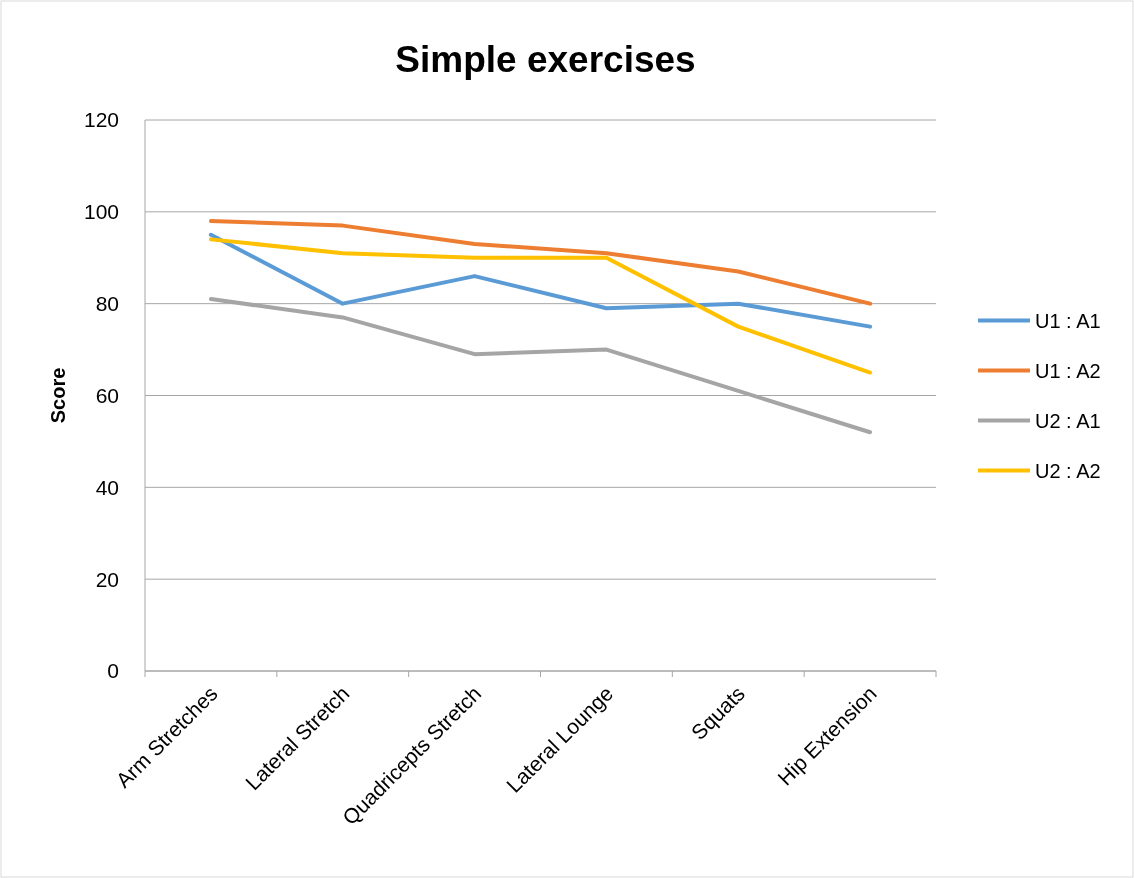 The height and width of the screenshot is (878, 1134). What do you see at coordinates (113, 671) in the screenshot?
I see `y-tick-label: 0` at bounding box center [113, 671].